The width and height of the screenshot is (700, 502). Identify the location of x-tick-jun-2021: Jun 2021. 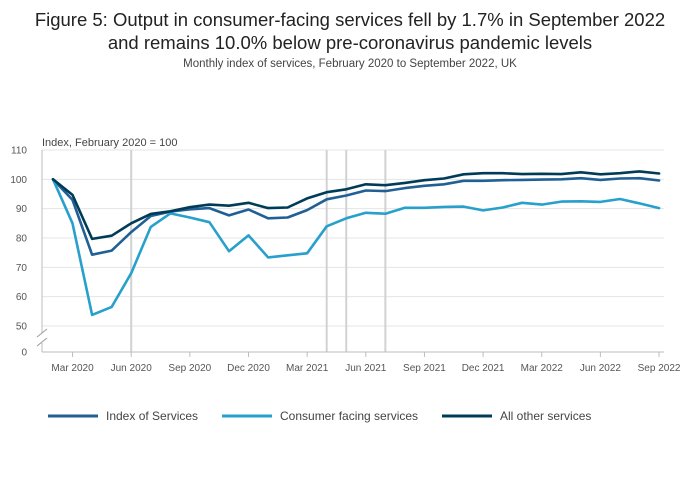
(366, 368).